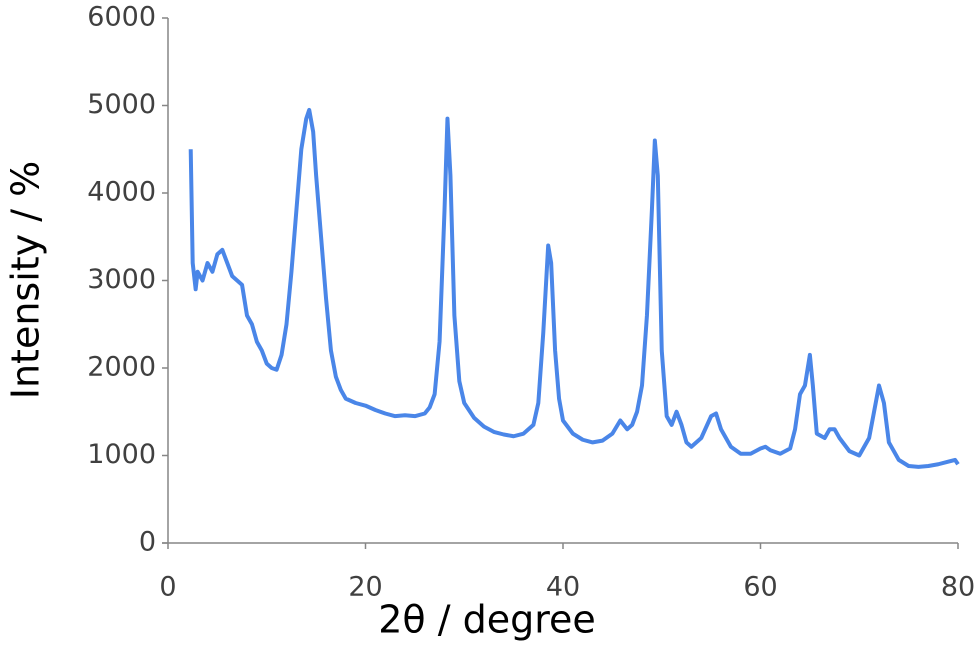 This screenshot has height=649, width=980. Describe the element at coordinates (487, 620) in the screenshot. I see `x-axis-title: 2θ / degree` at that location.